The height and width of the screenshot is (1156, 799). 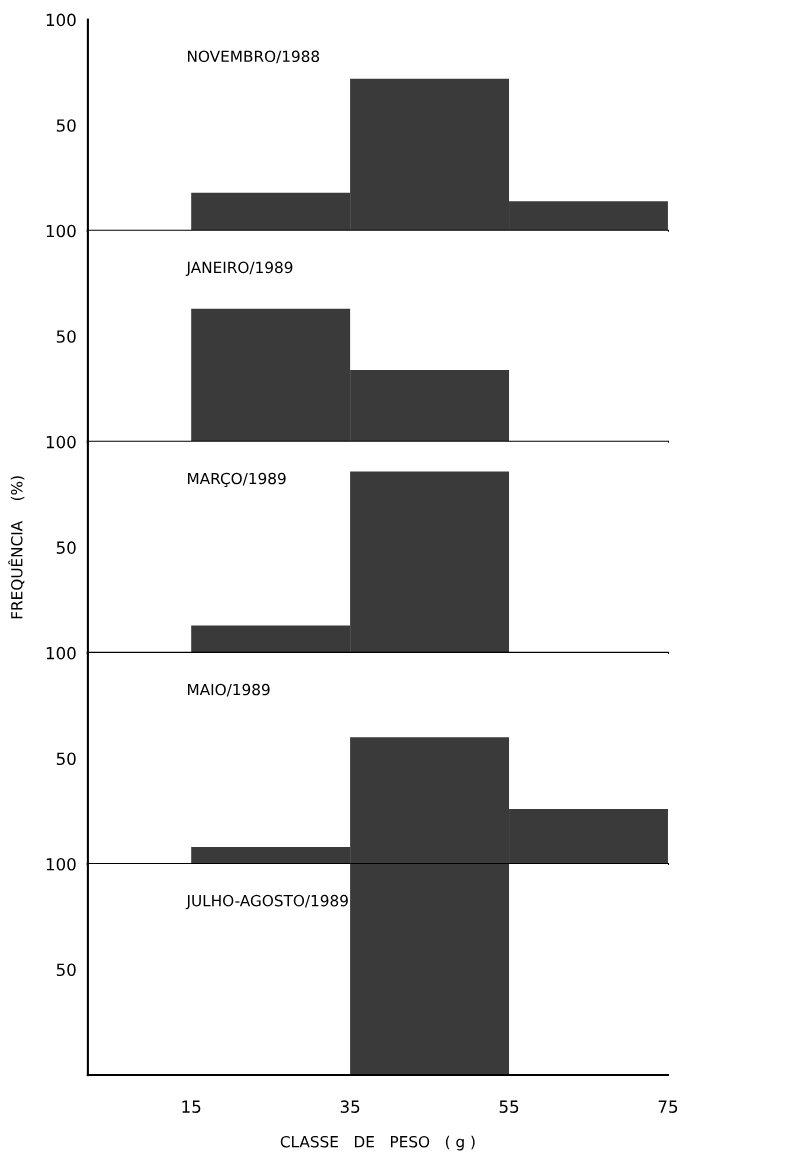 What do you see at coordinates (16, 547) in the screenshot?
I see `y-axis-title: FREQUÊNCIA (%)` at bounding box center [16, 547].